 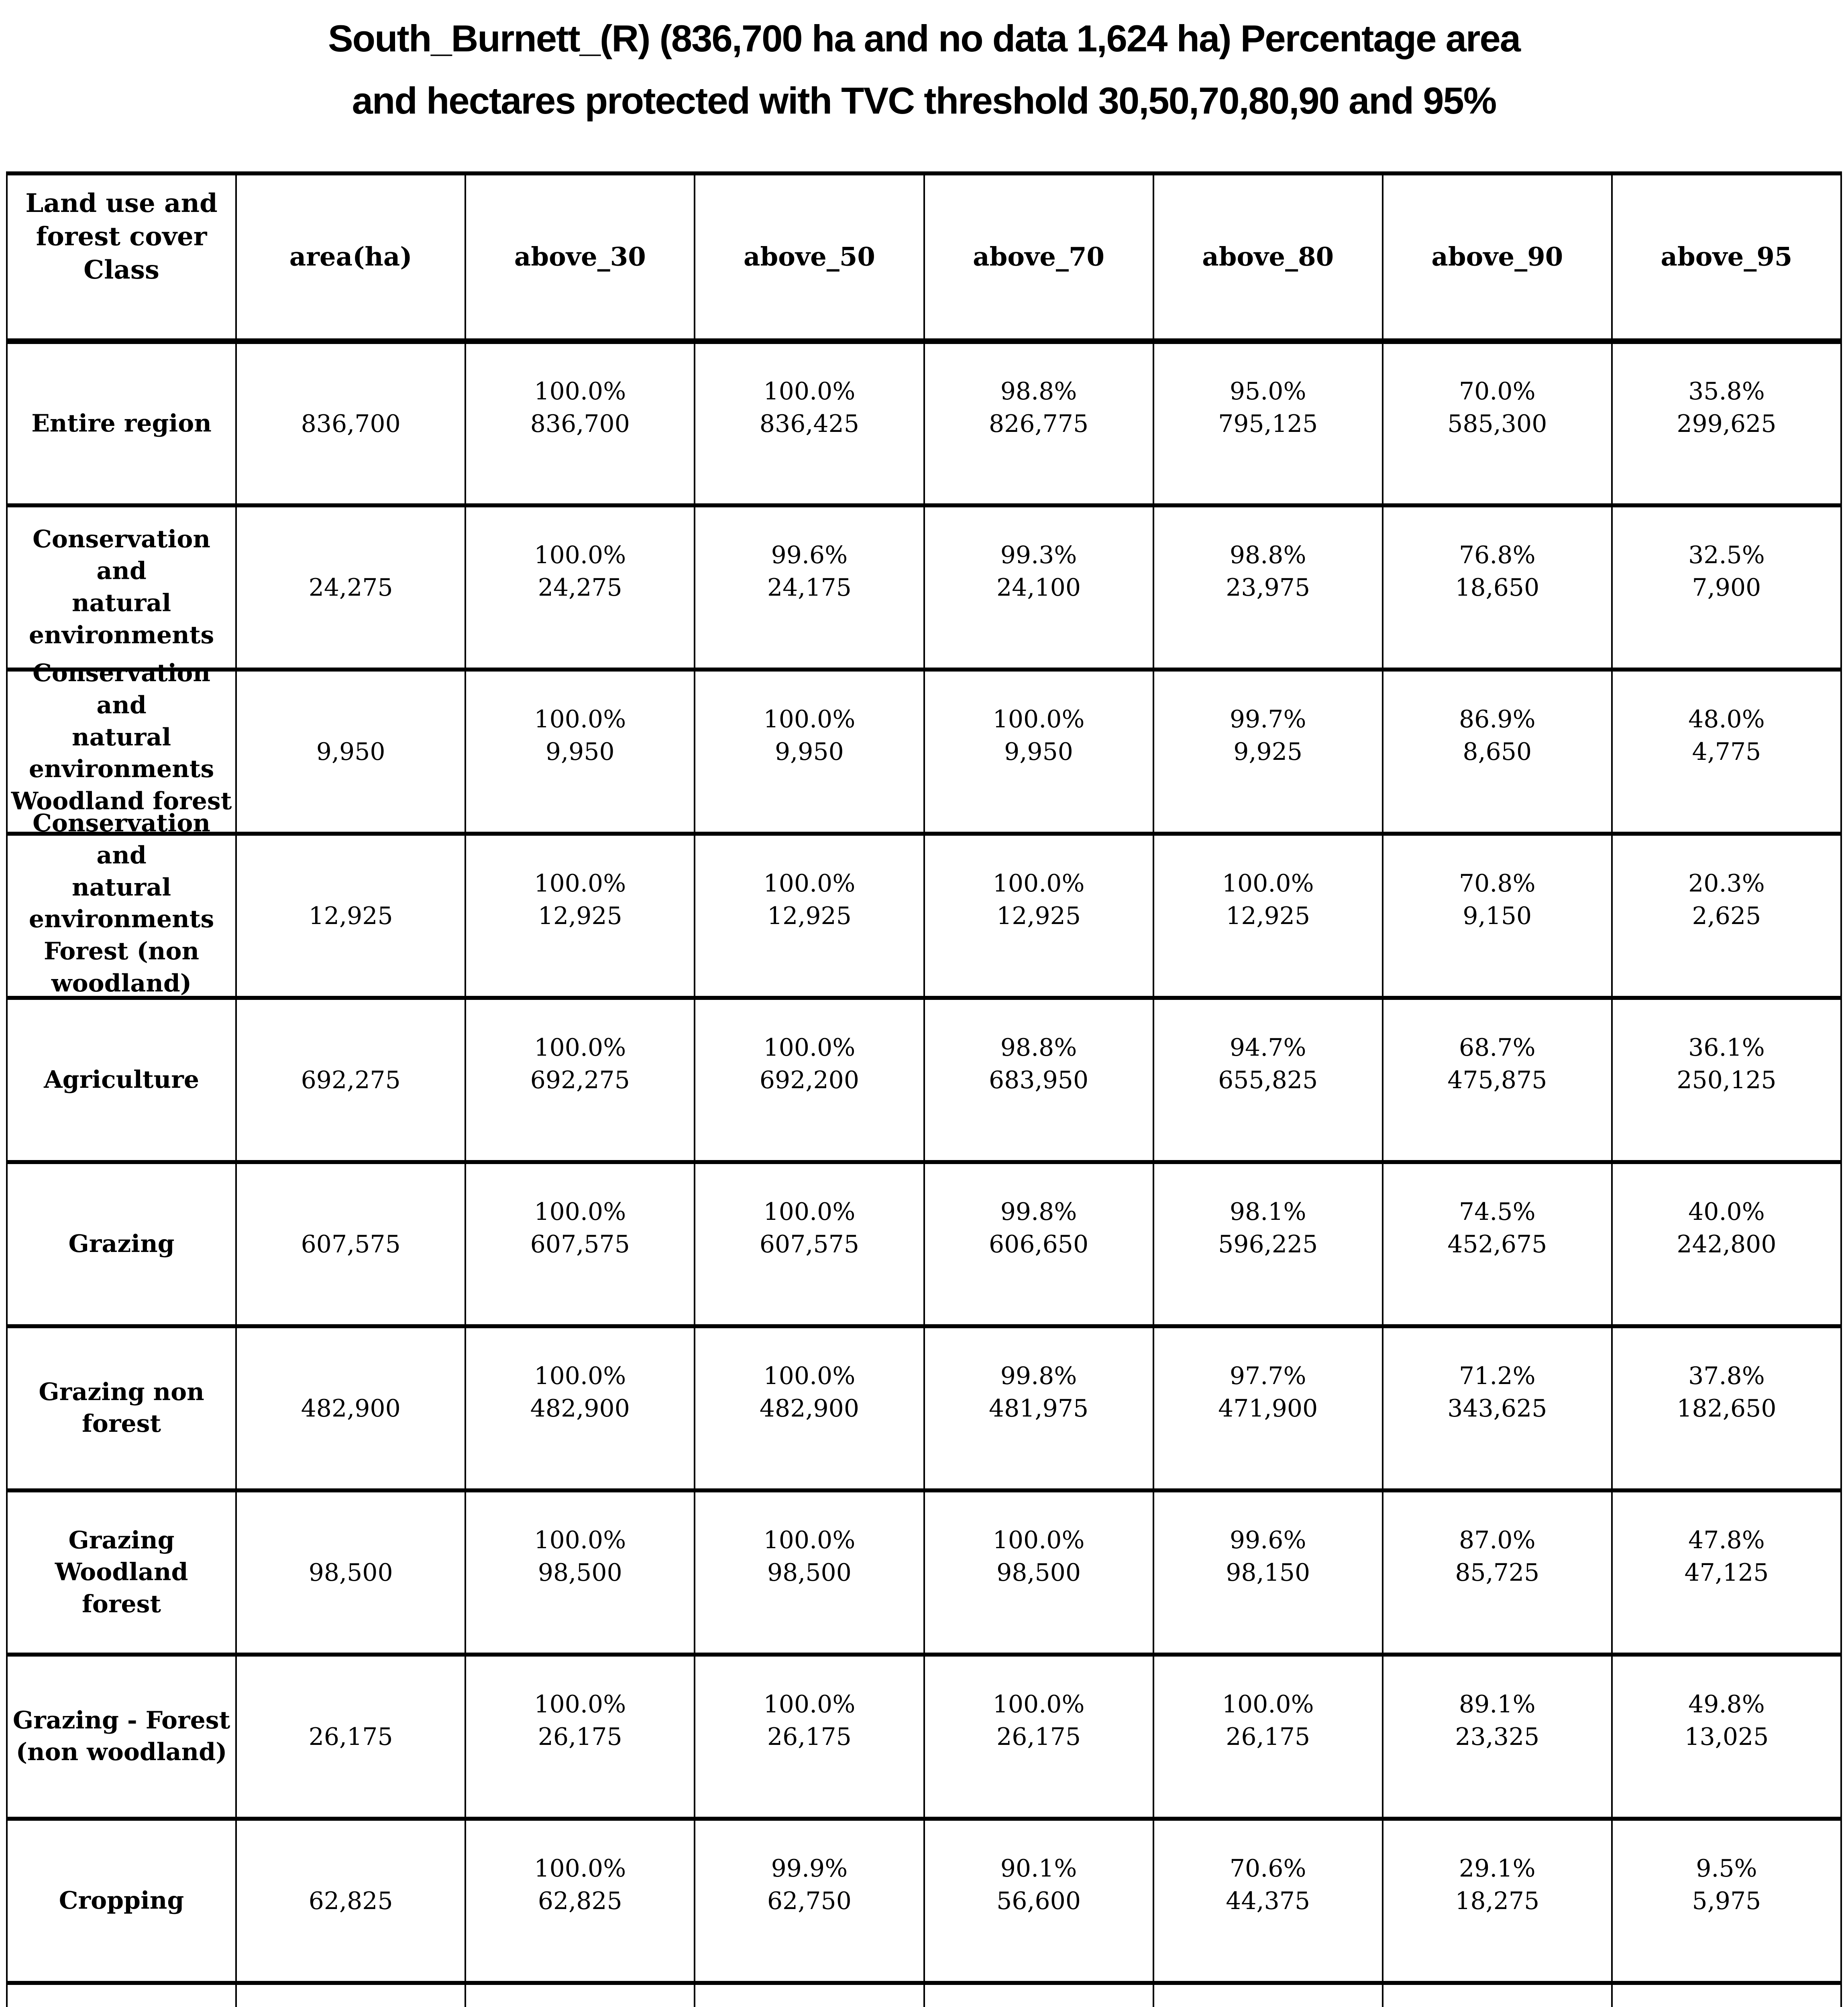 I want to click on threshold-stack: 99.6% 98,150, so click(x=1268, y=1556).